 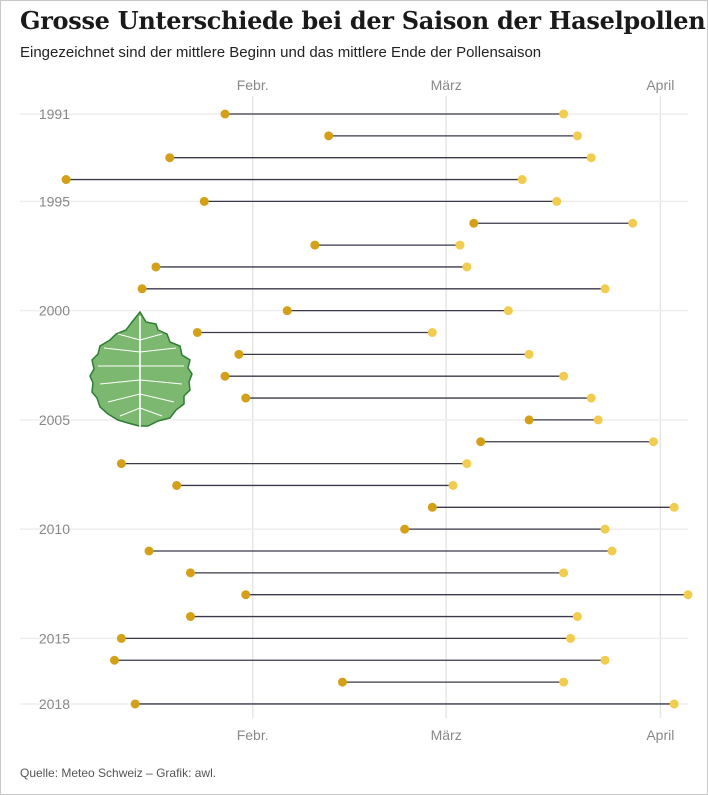 I want to click on year-tick-label: 2005, so click(x=54, y=420).